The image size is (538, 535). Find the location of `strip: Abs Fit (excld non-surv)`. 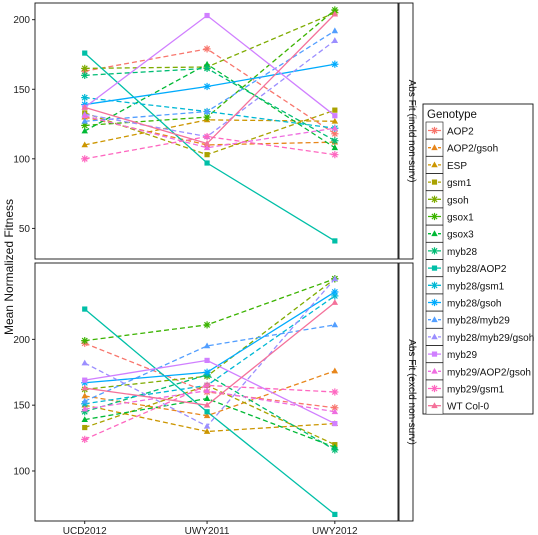

strip: Abs Fit (excld non-surv) is located at coordinates (407, 392).